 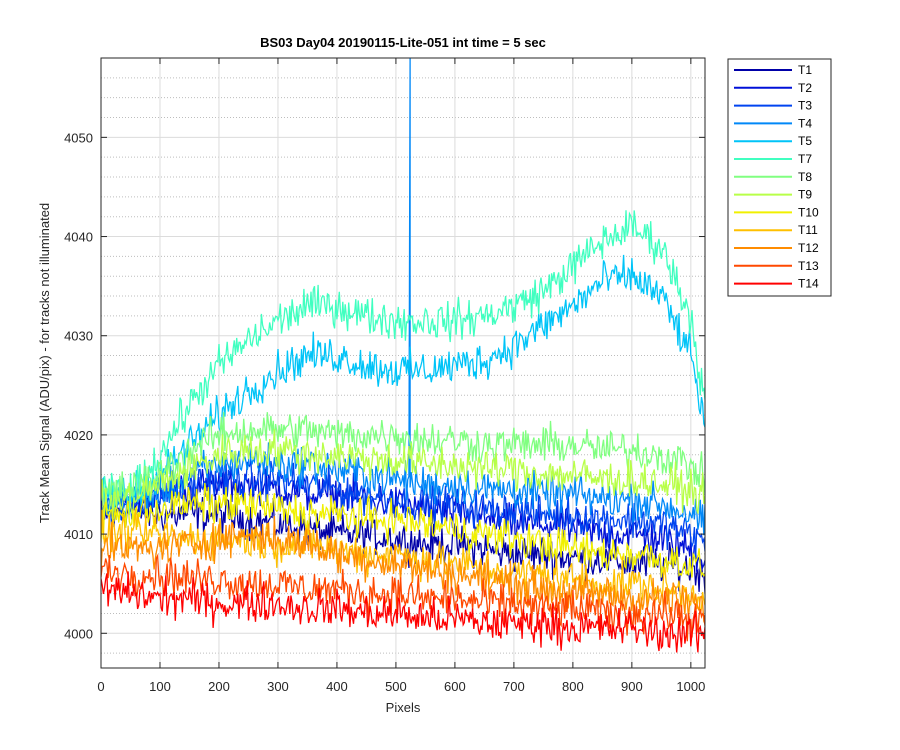 I want to click on legend-label: T2, so click(x=805, y=88).